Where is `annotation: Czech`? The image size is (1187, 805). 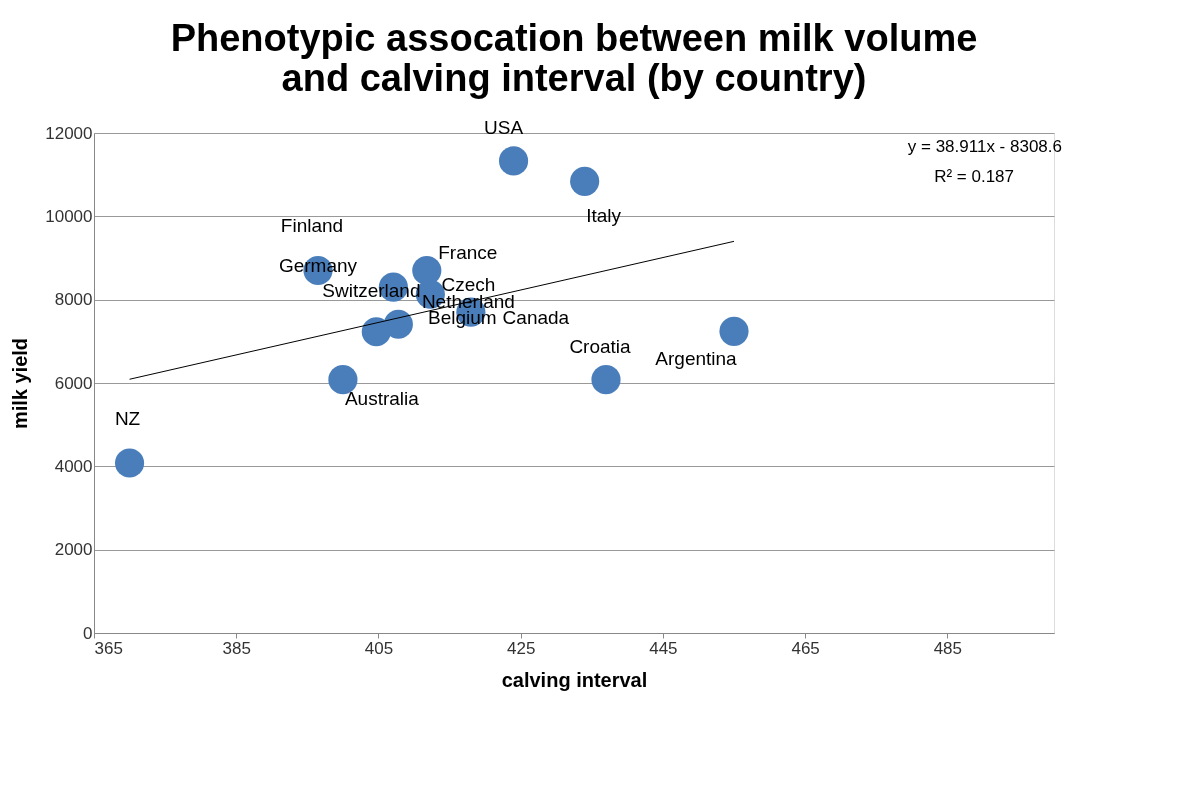
annotation: Czech is located at coordinates (468, 285).